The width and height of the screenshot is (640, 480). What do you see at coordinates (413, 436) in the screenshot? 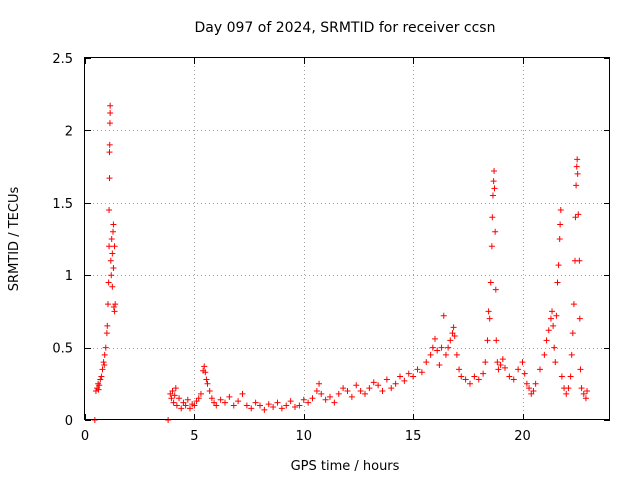
I see `x-tick-label: 15` at bounding box center [413, 436].